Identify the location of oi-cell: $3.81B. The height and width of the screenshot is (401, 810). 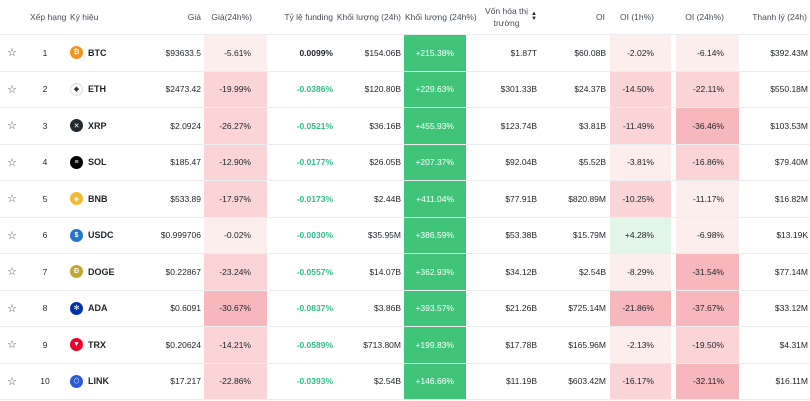
(592, 125).